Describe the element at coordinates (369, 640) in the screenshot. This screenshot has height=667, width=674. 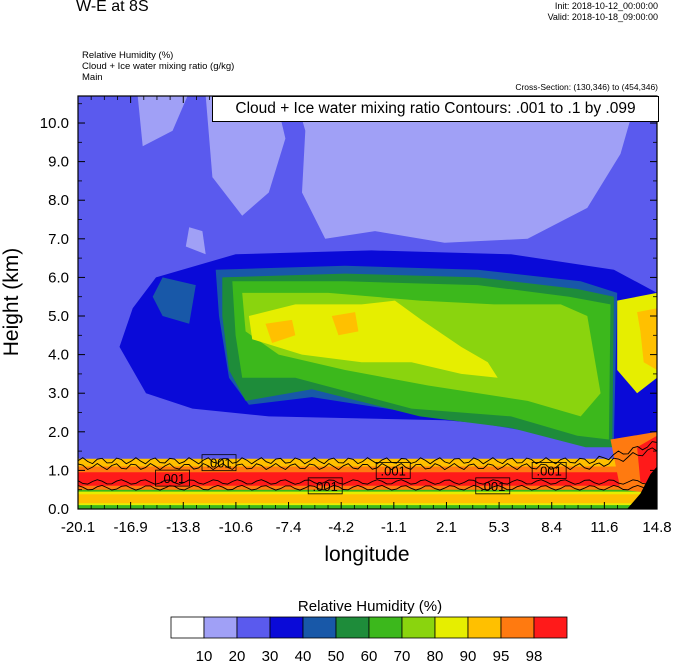
I see `colorbar: 10 20 30 40 50 60 70 80 90 95 98` at that location.